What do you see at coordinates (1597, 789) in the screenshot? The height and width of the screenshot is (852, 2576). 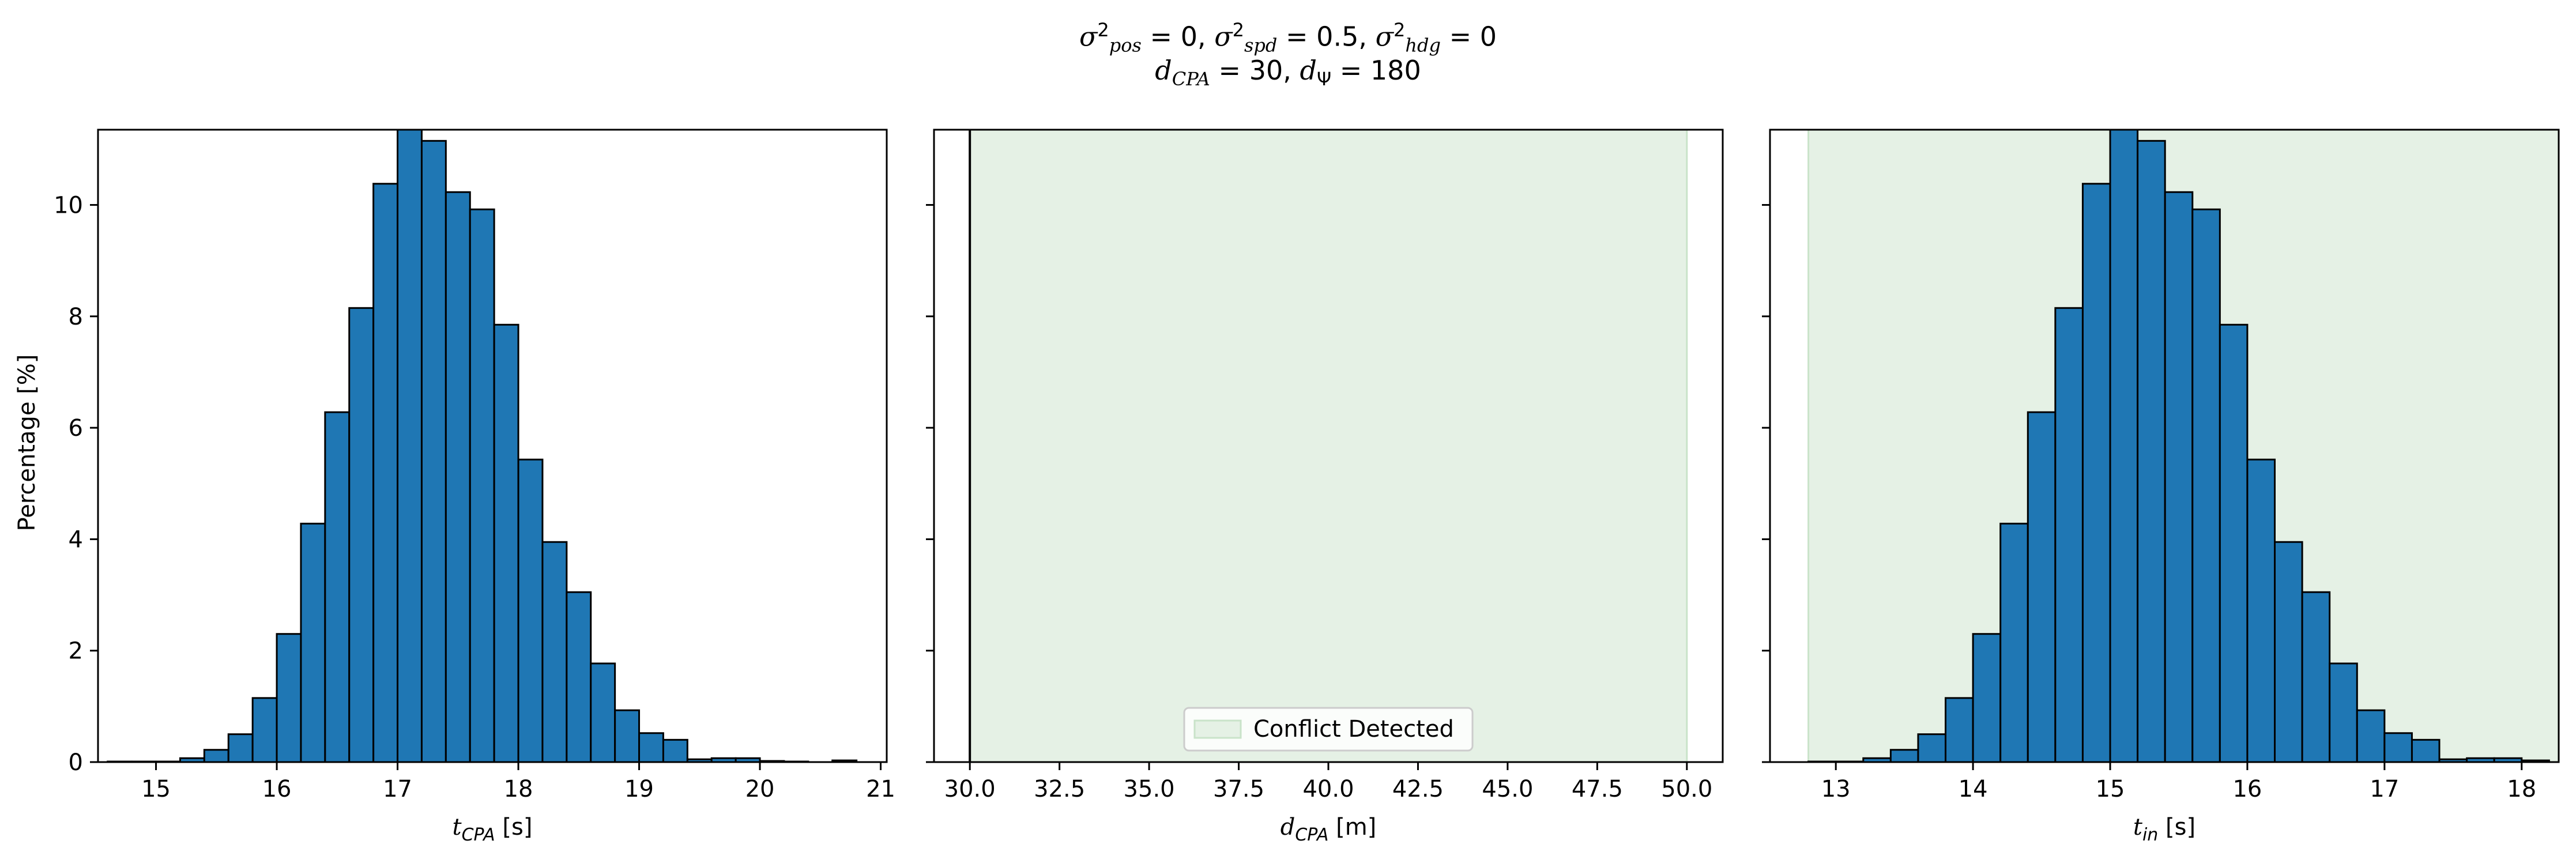 I see `x-tick-label: 47.5` at bounding box center [1597, 789].